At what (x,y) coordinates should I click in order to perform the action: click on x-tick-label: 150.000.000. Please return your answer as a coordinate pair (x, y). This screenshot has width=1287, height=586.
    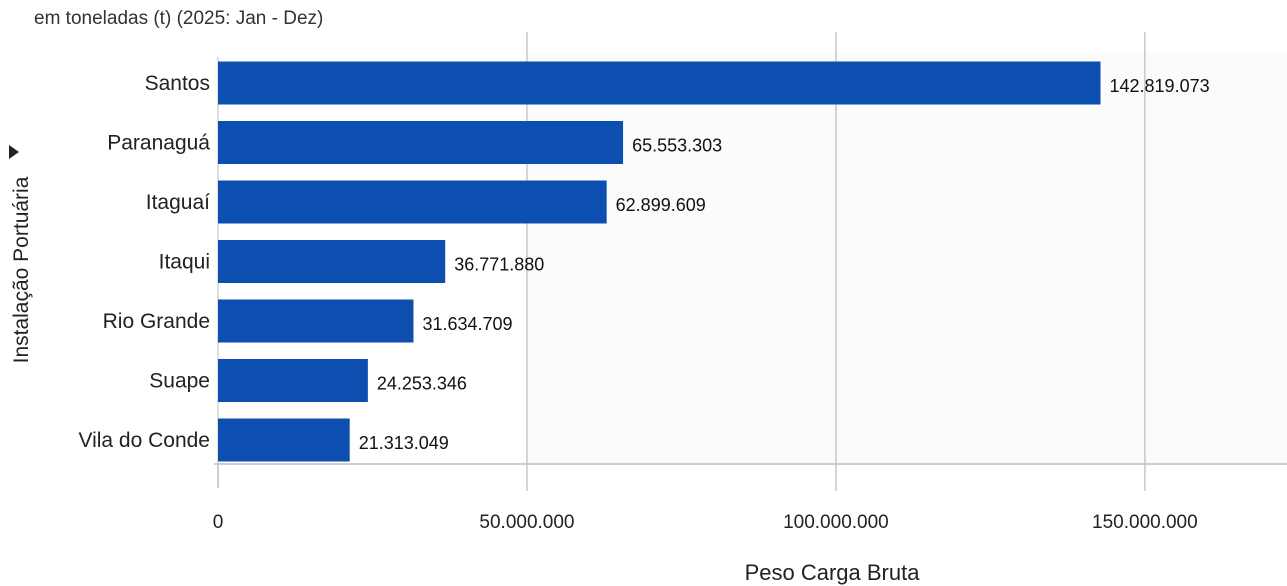
    Looking at the image, I should click on (1145, 522).